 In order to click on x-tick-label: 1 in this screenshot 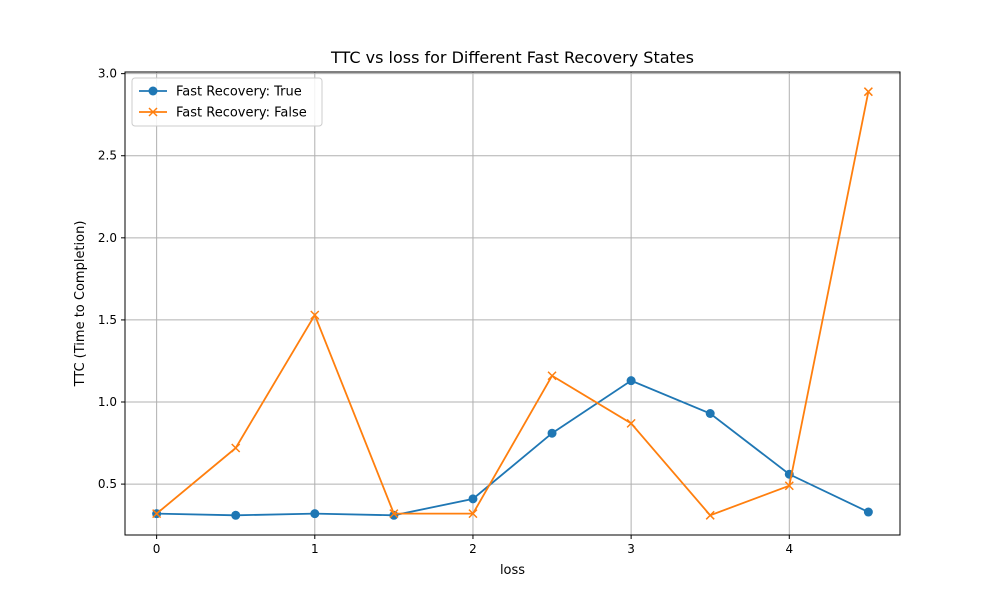, I will do `click(315, 549)`.